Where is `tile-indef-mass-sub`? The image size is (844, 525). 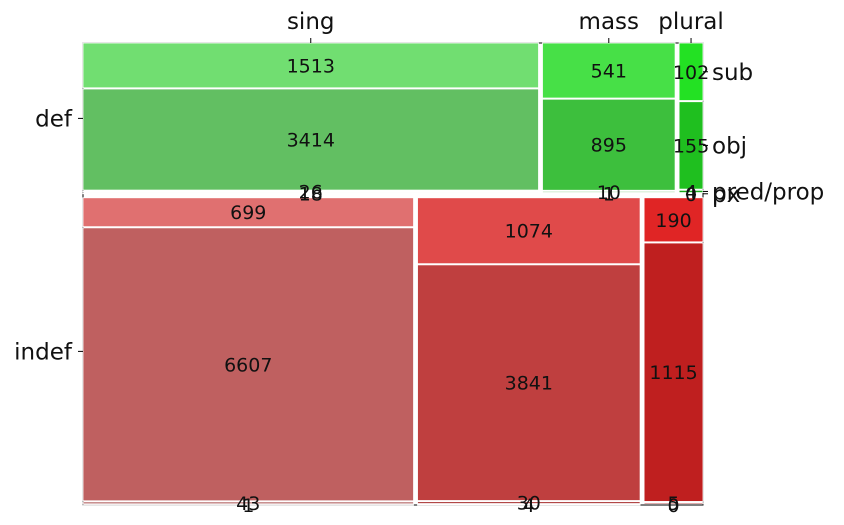
tile-indef-mass-sub is located at coordinates (529, 231).